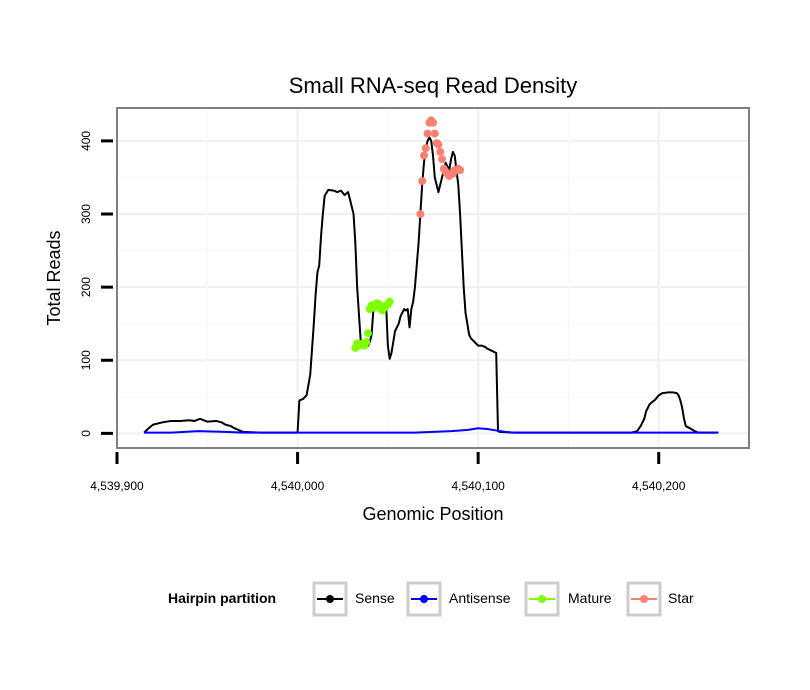  What do you see at coordinates (681, 598) in the screenshot?
I see `legend-label-star: Star` at bounding box center [681, 598].